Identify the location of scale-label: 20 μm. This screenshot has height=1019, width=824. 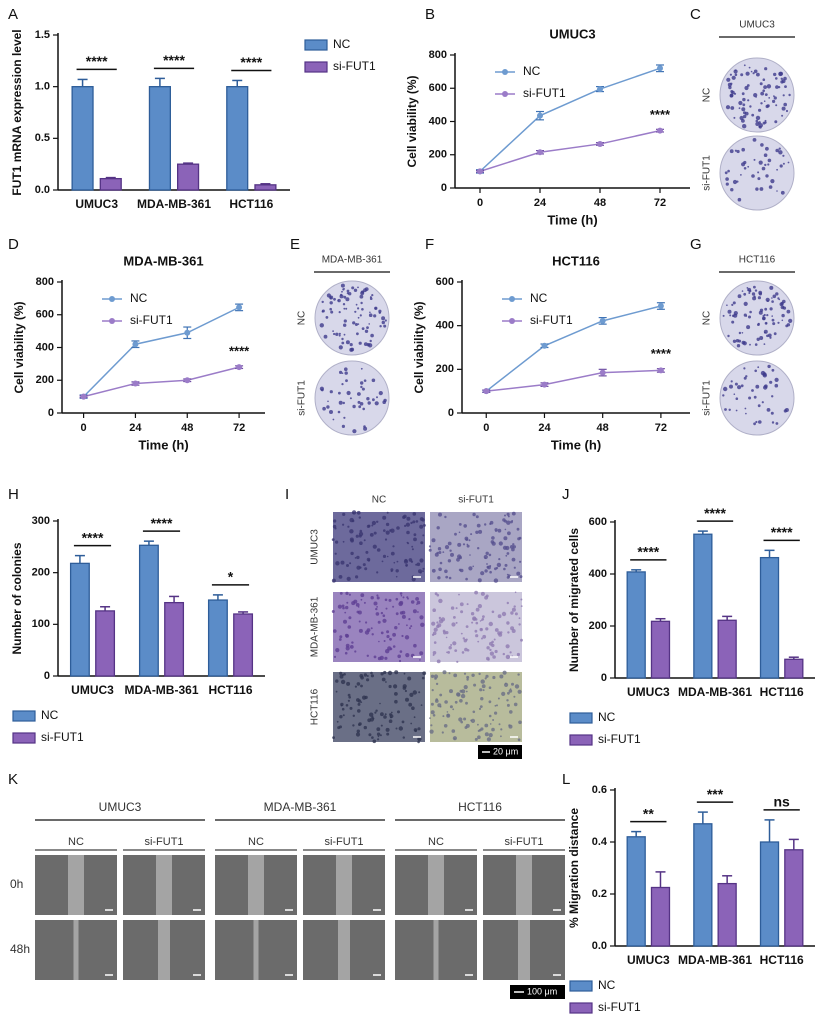
(505, 751).